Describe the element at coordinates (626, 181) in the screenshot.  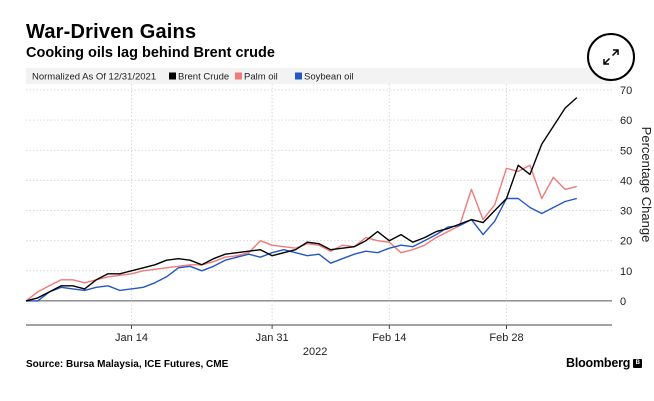
I see `y-tick-label: 40` at that location.